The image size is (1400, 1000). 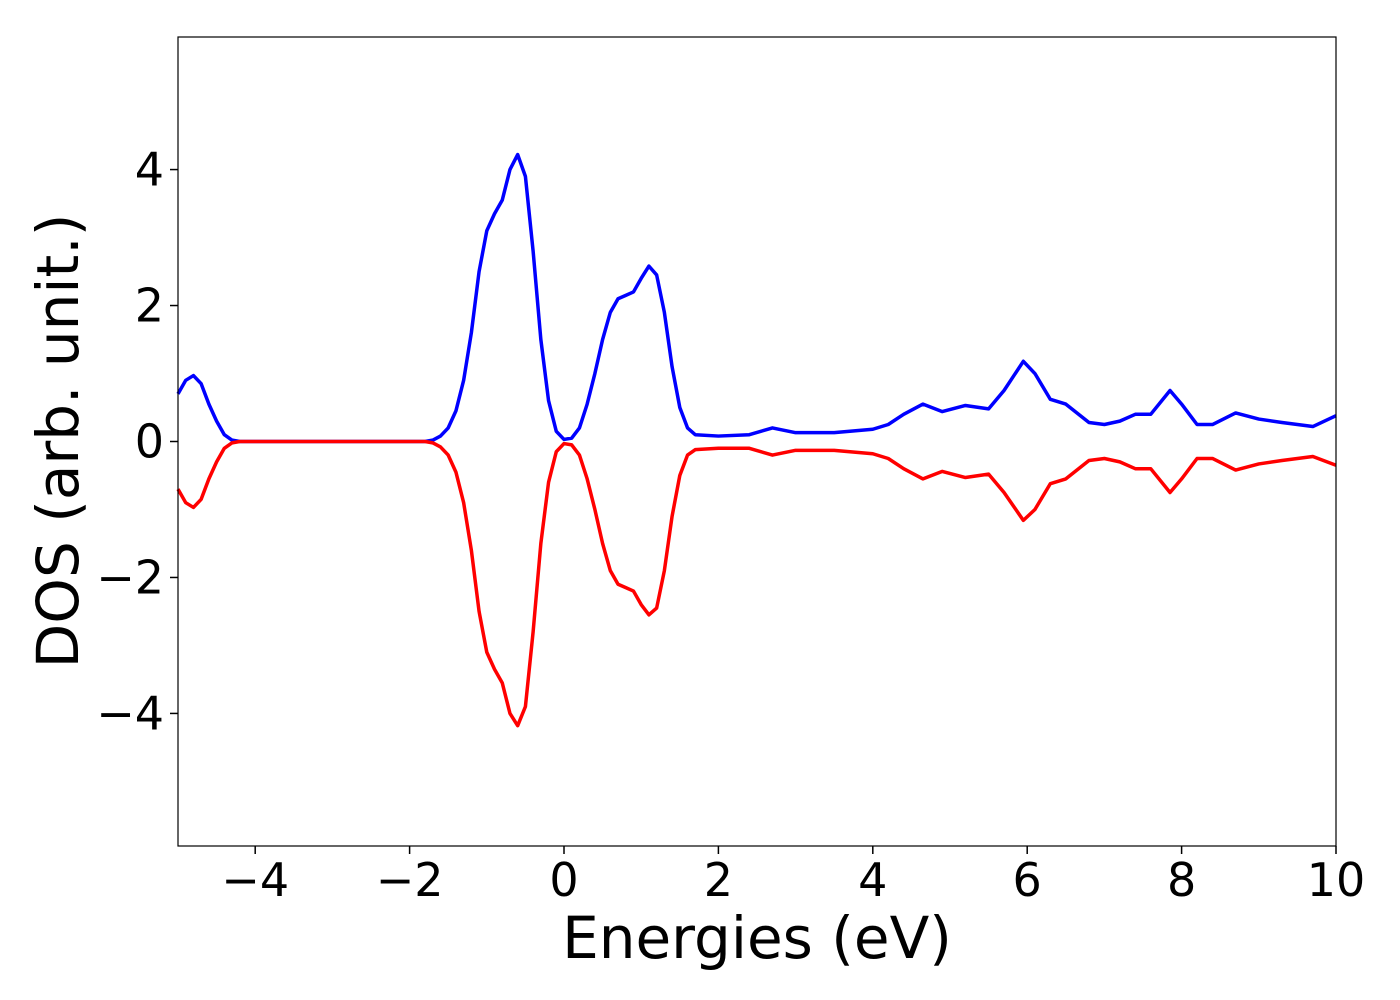 What do you see at coordinates (757, 938) in the screenshot?
I see `x-axis-label: Energies (eV)` at bounding box center [757, 938].